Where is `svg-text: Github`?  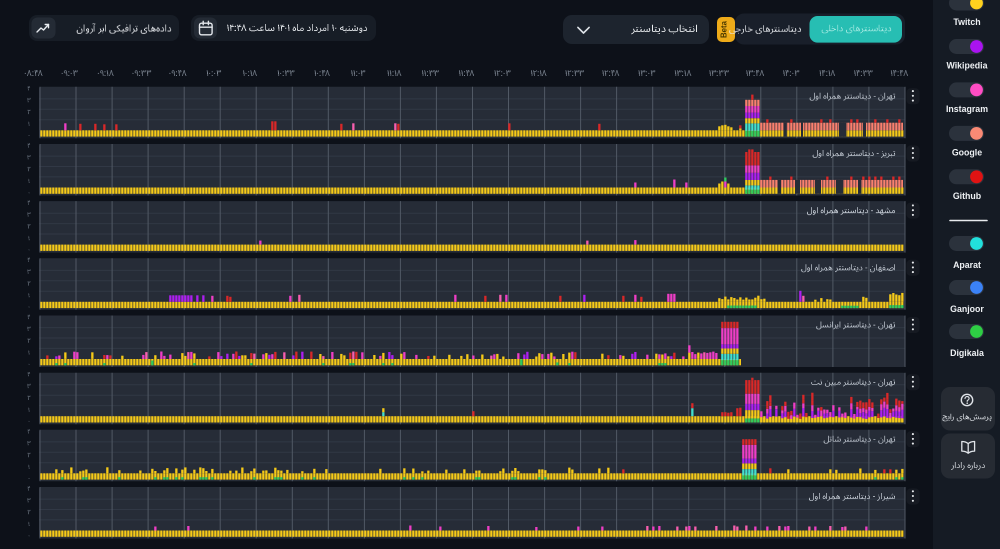
svg-text: Github is located at coordinates (967, 196).